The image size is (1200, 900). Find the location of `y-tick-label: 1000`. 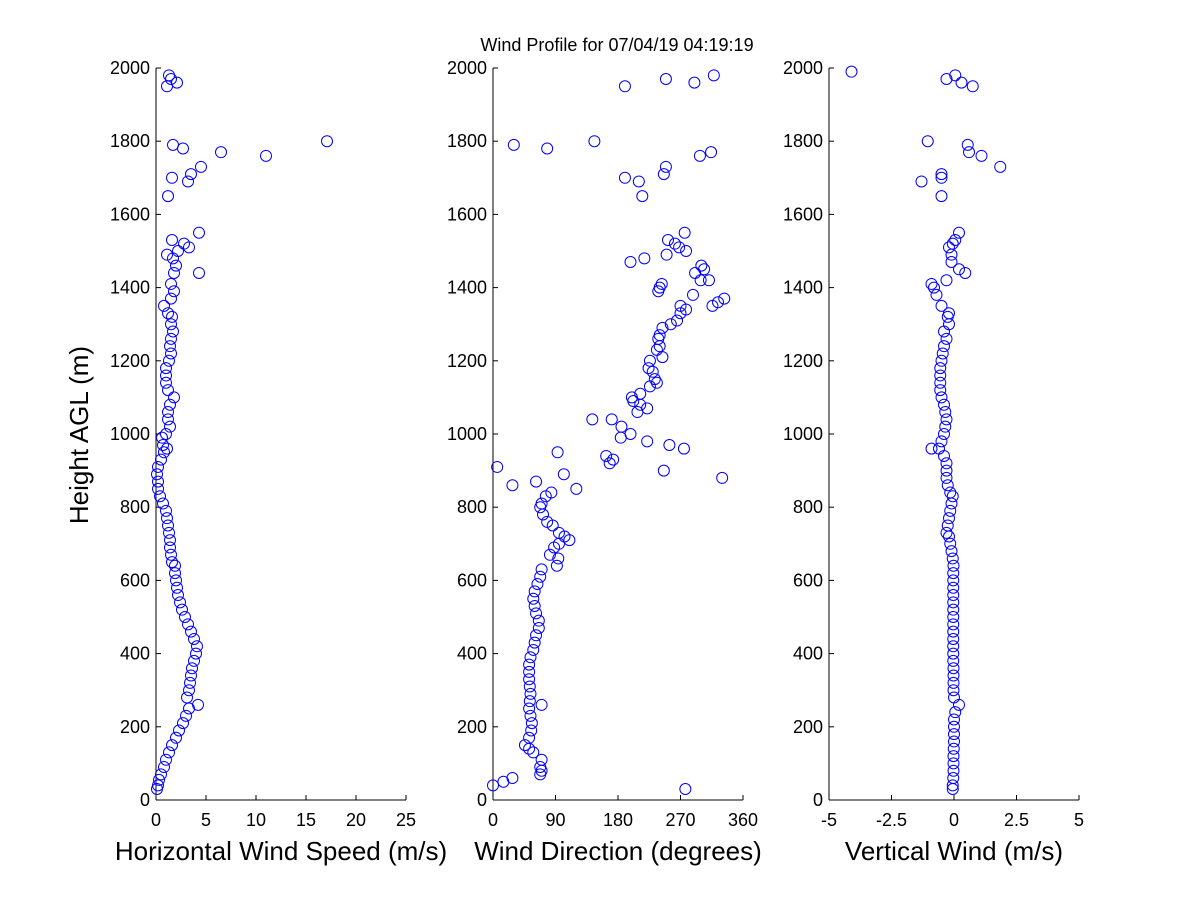

y-tick-label: 1000 is located at coordinates (467, 434).